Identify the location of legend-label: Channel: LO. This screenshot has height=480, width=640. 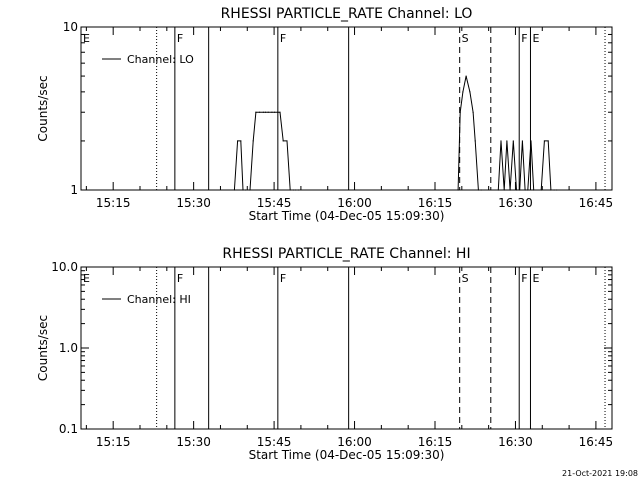
(160, 59).